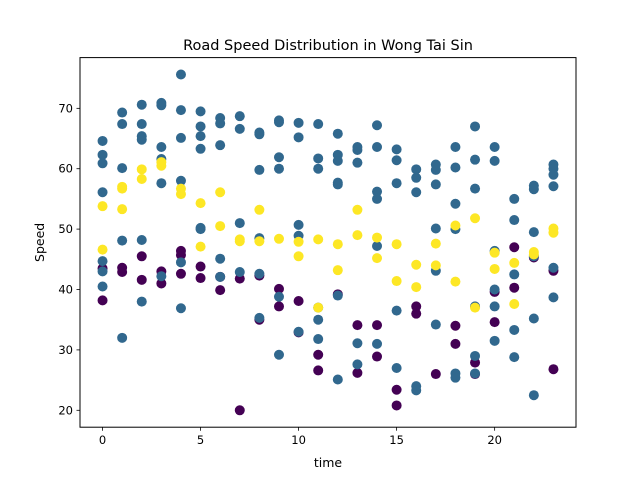 Image resolution: width=640 pixels, height=484 pixels. What do you see at coordinates (328, 462) in the screenshot?
I see `x-axis-label: time` at bounding box center [328, 462].